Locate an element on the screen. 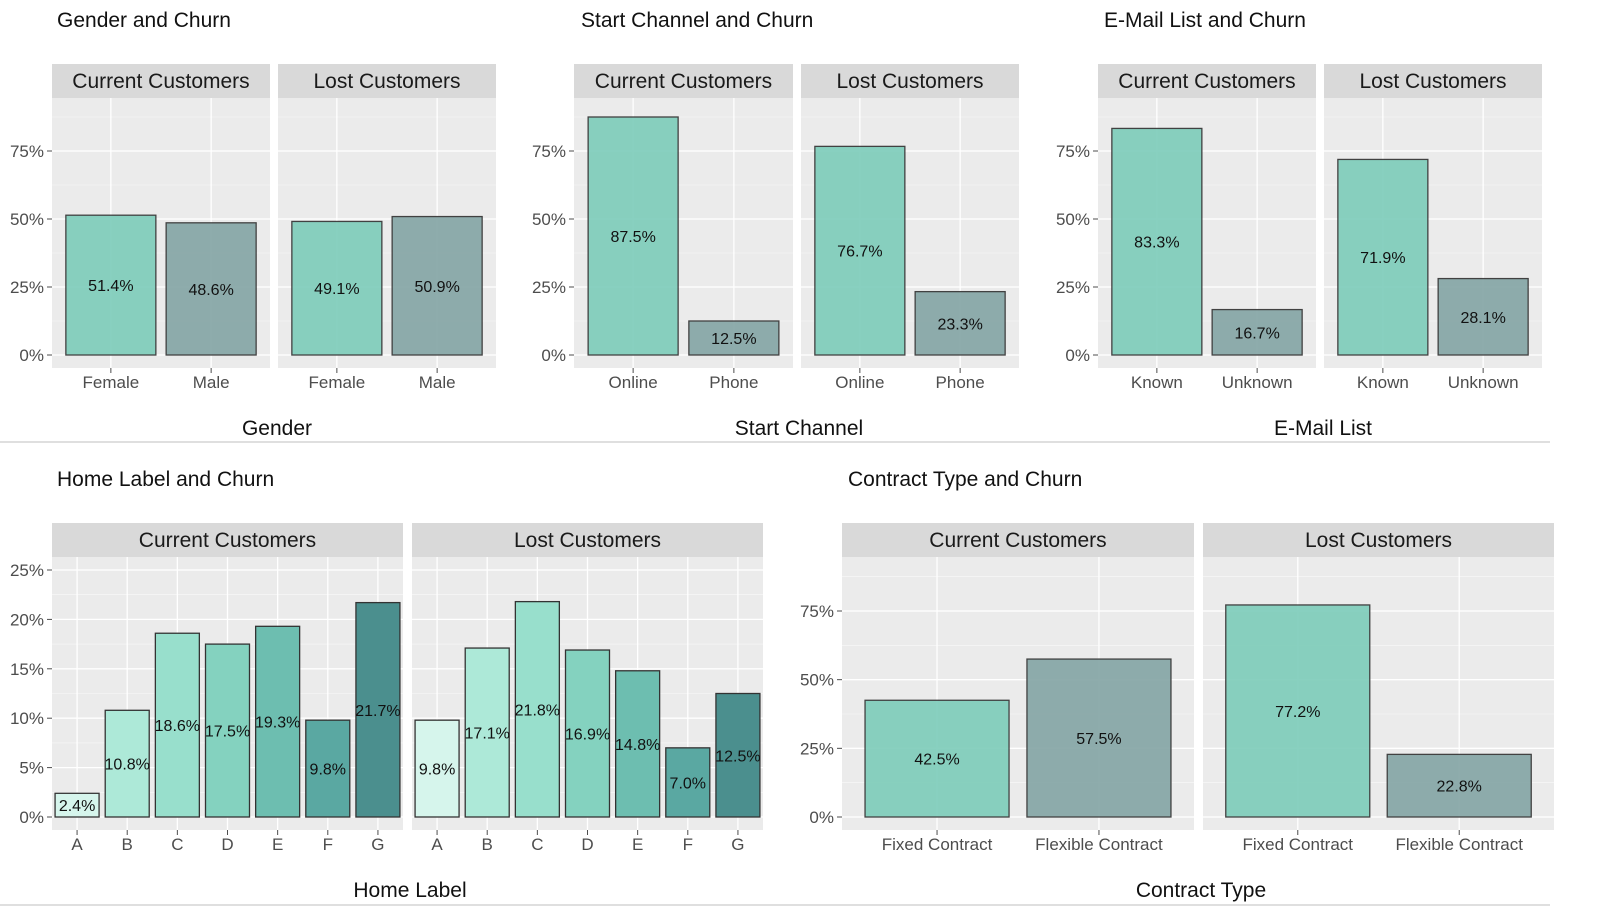 Image resolution: width=1600 pixels, height=923 pixels. data-label: 83.3% is located at coordinates (1156, 243).